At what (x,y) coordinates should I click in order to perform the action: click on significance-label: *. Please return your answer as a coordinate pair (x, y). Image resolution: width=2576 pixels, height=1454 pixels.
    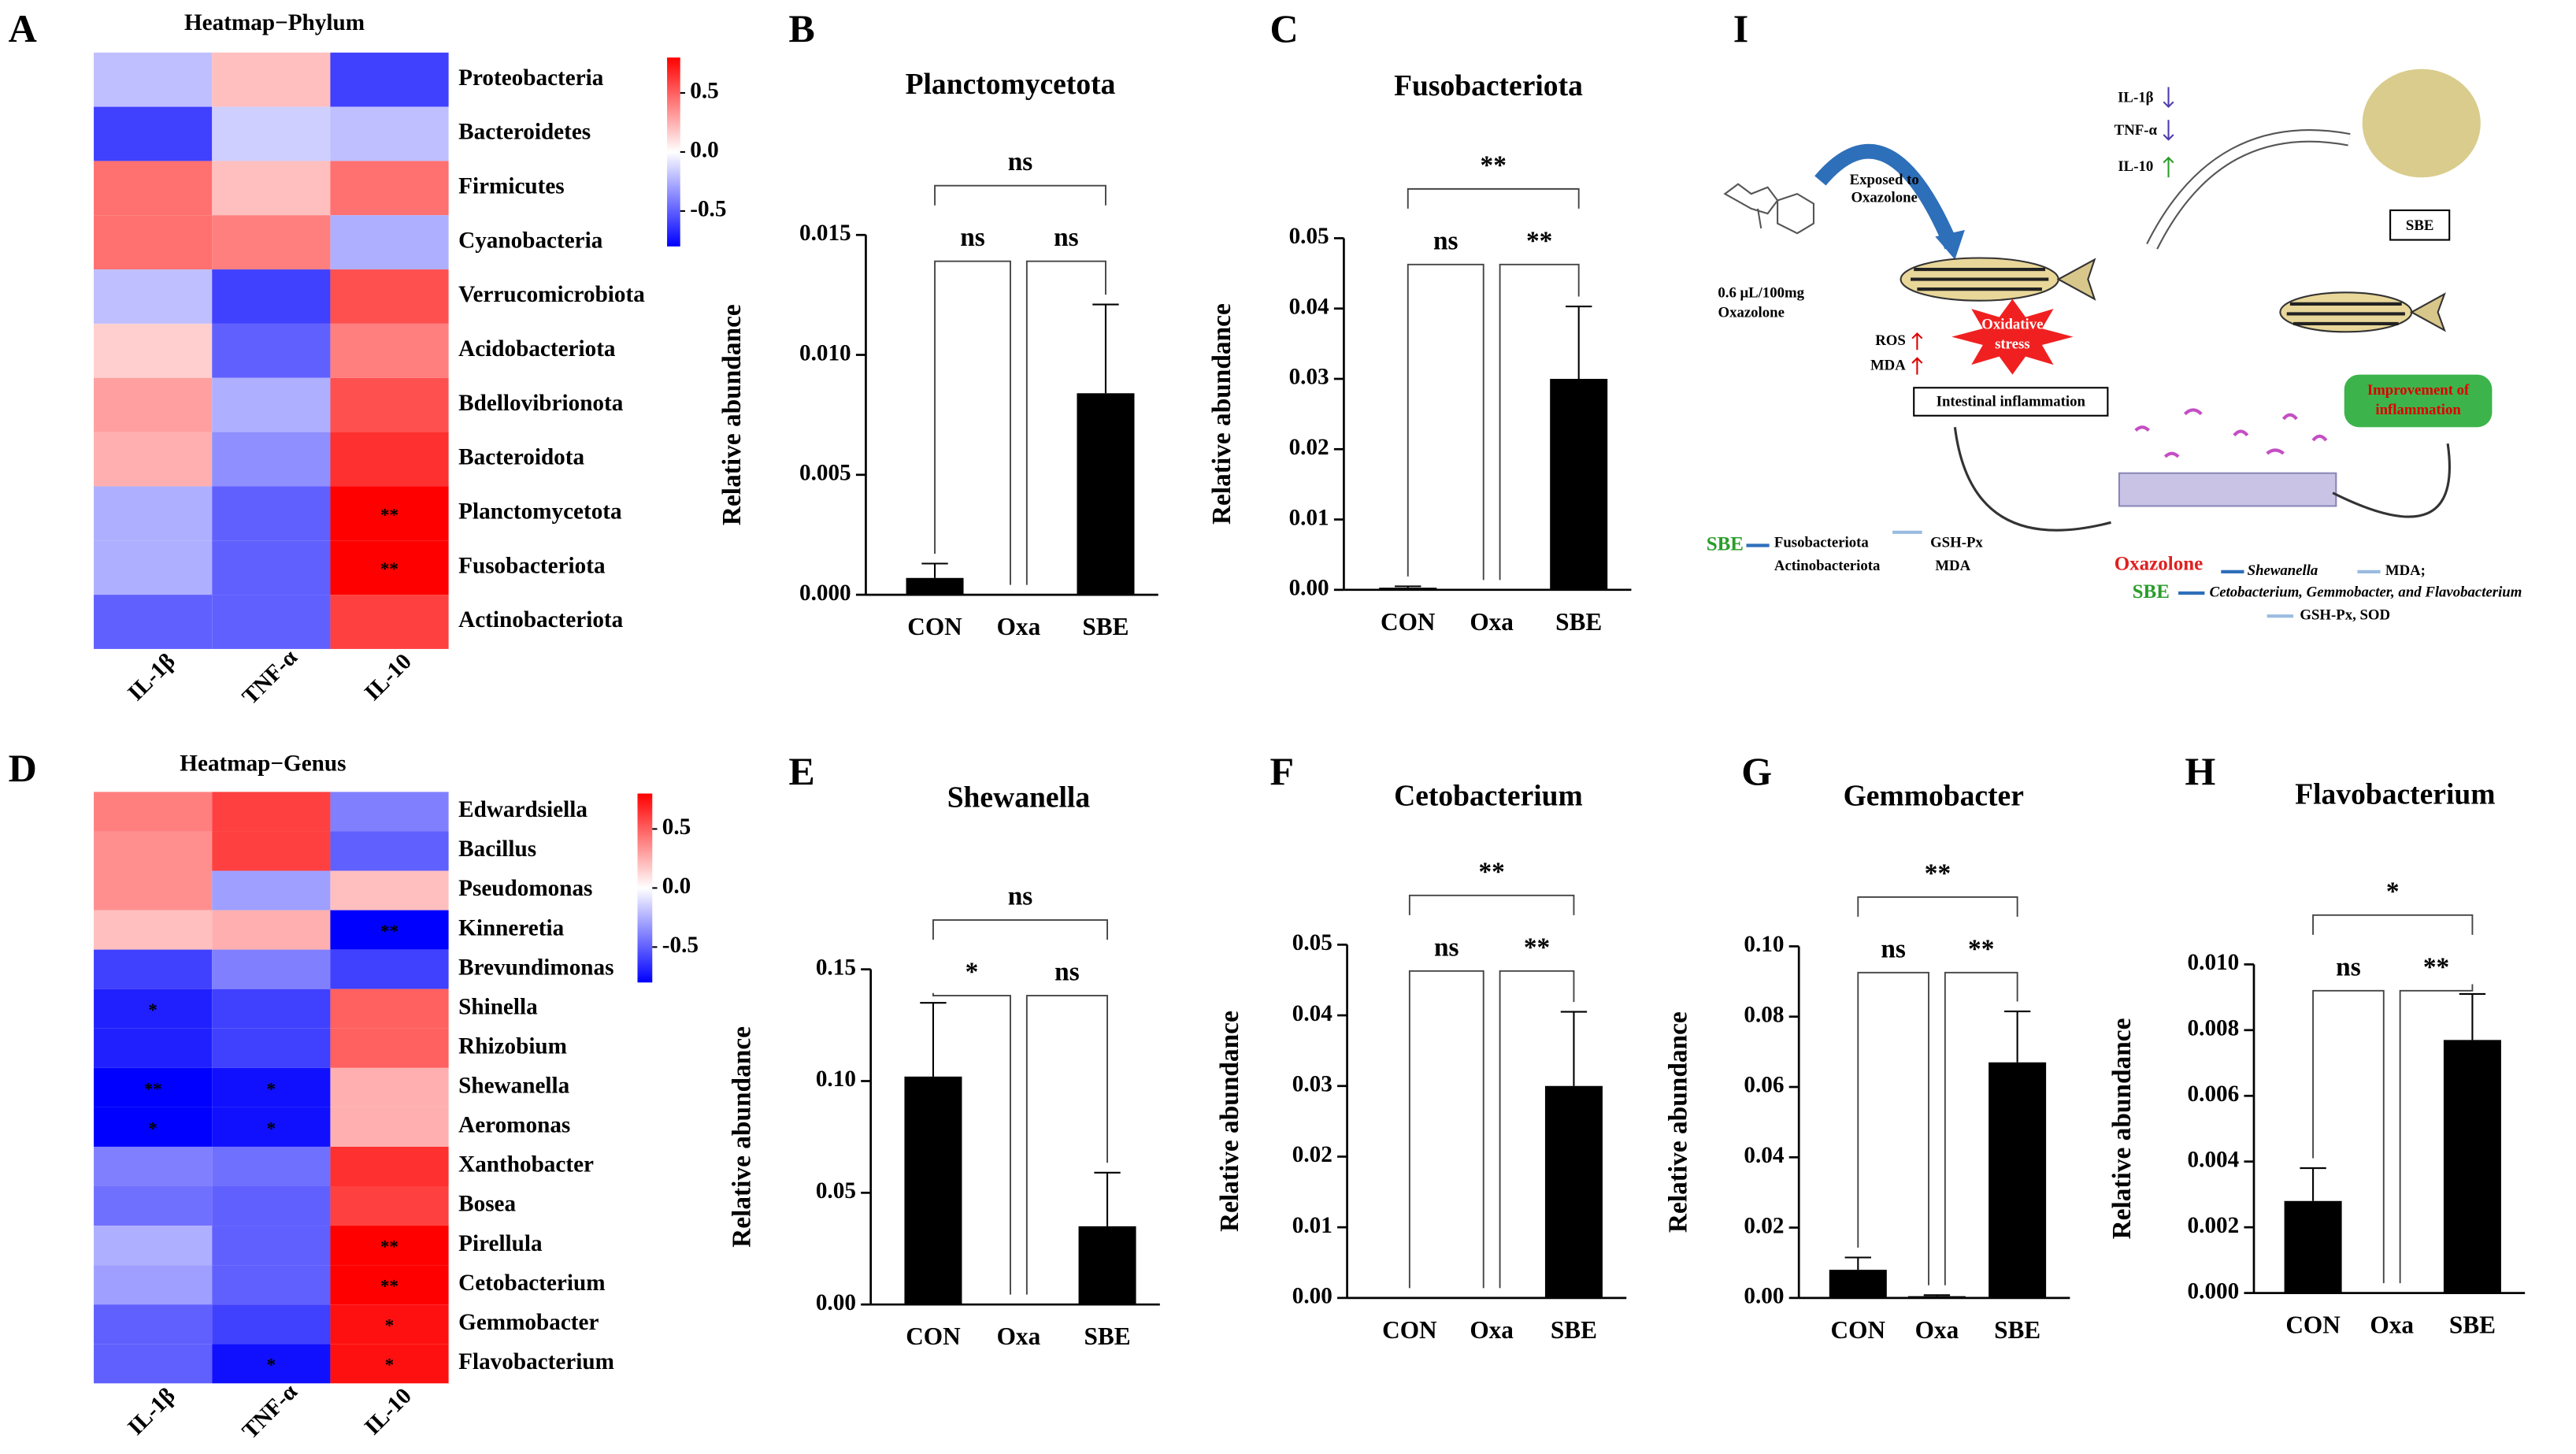
    Looking at the image, I should click on (2393, 892).